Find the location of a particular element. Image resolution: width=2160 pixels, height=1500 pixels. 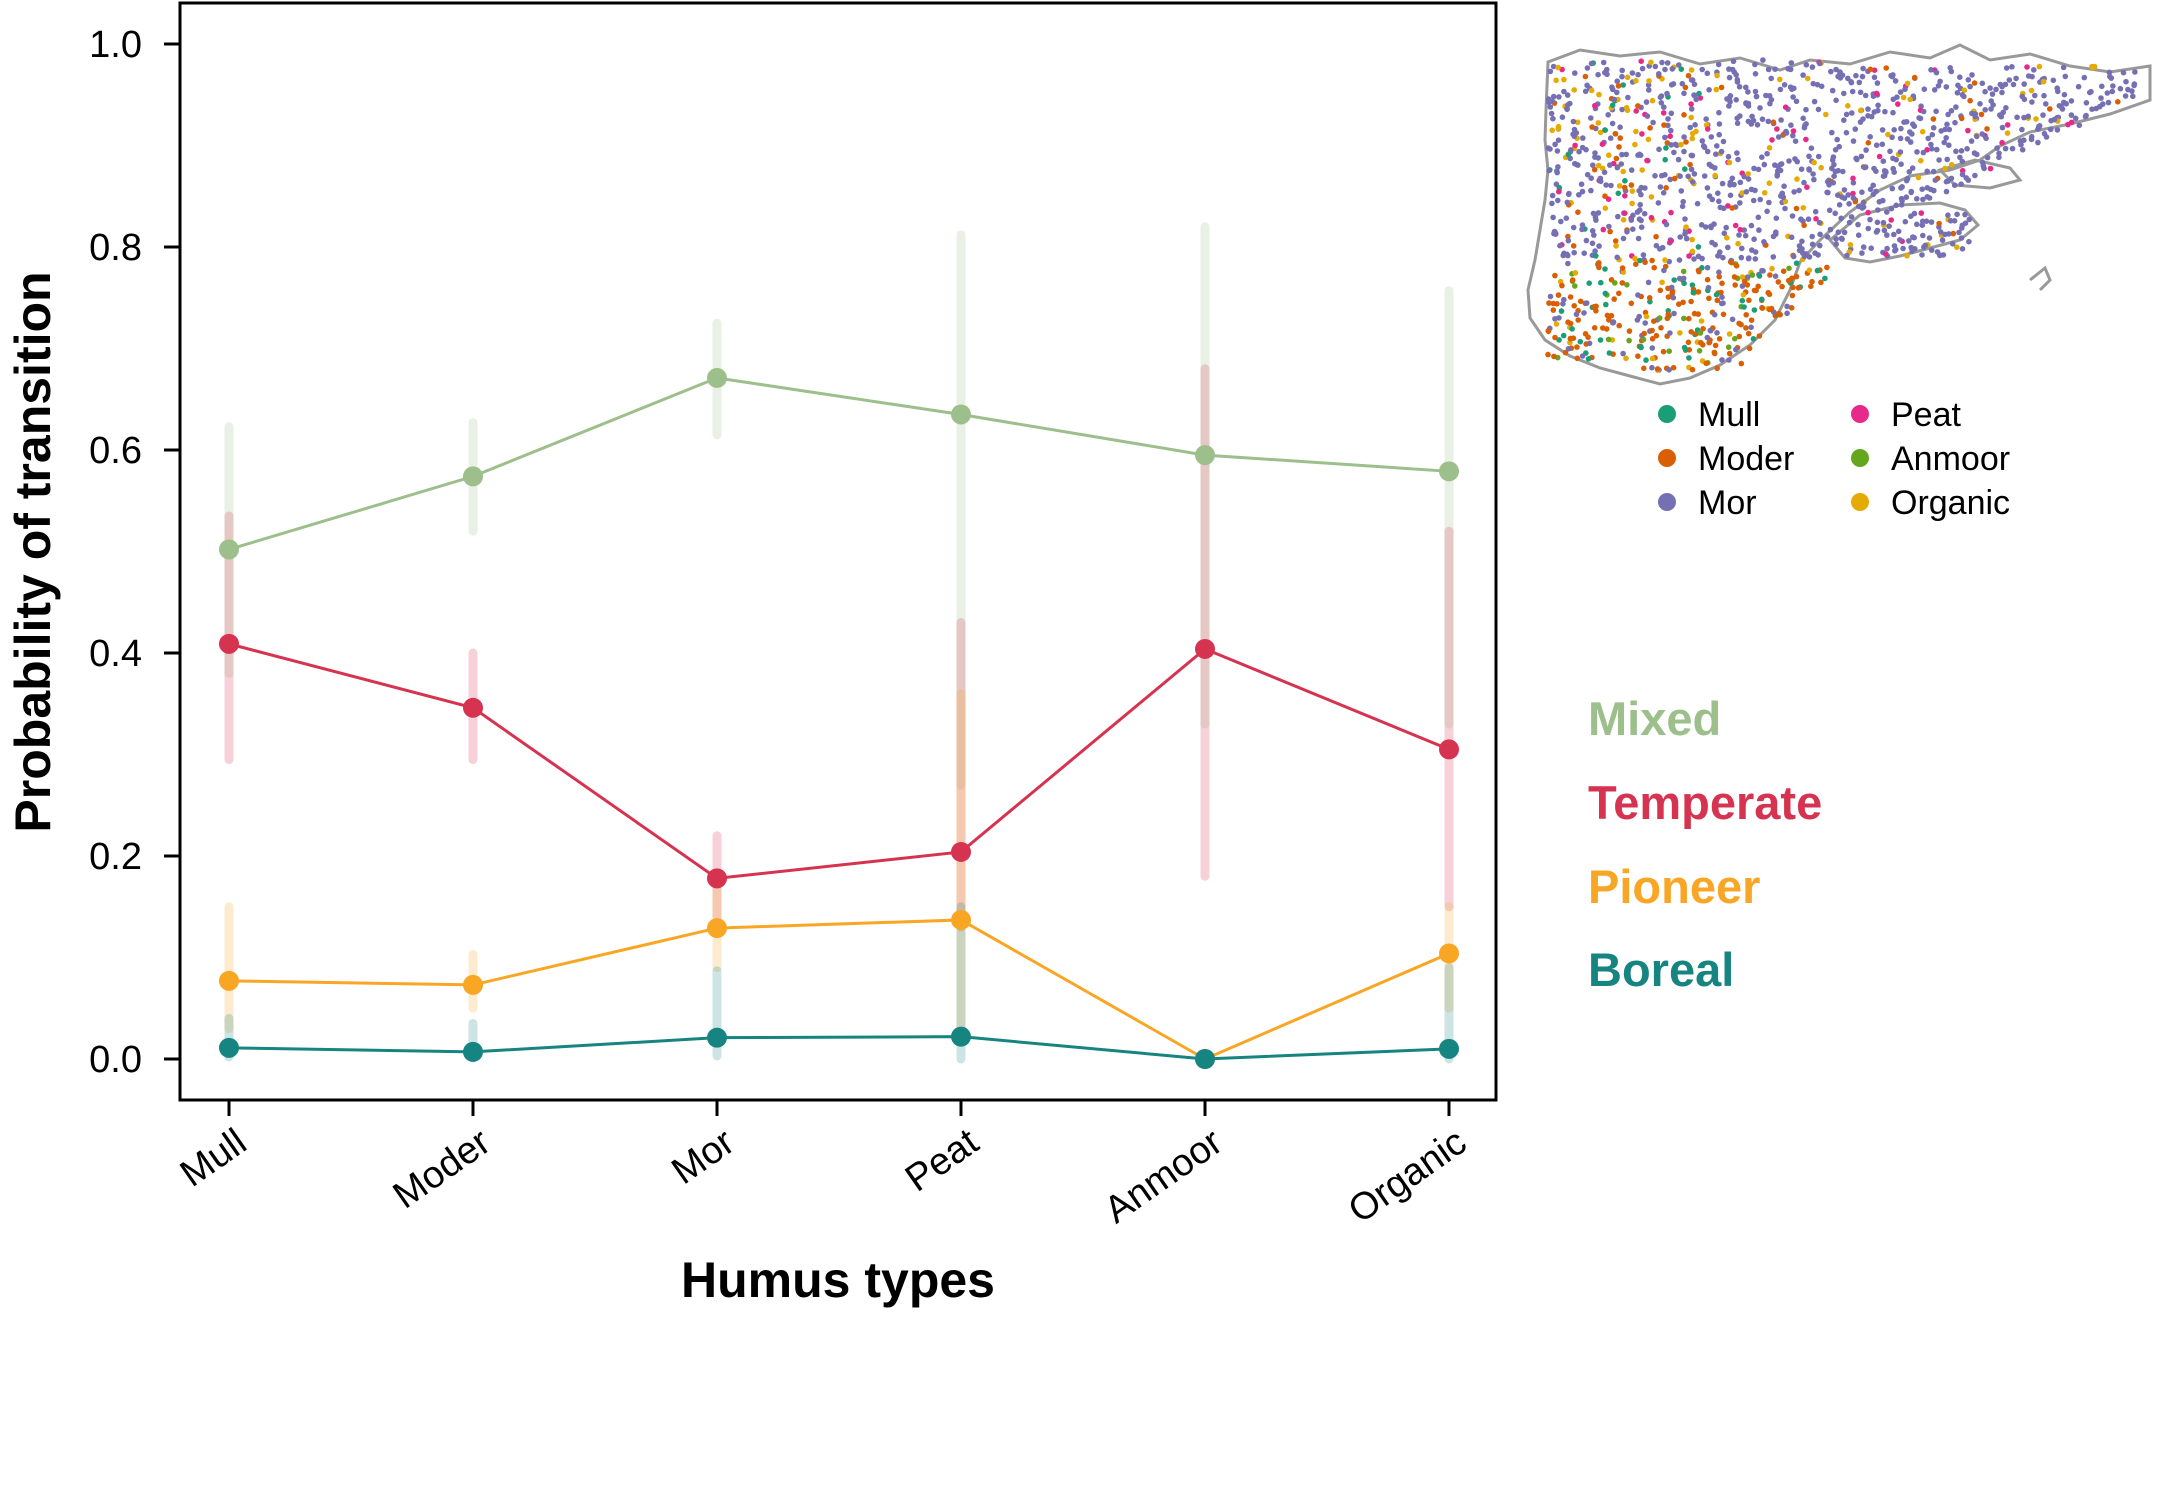

legend-label-peat: Peat is located at coordinates (1926, 415).